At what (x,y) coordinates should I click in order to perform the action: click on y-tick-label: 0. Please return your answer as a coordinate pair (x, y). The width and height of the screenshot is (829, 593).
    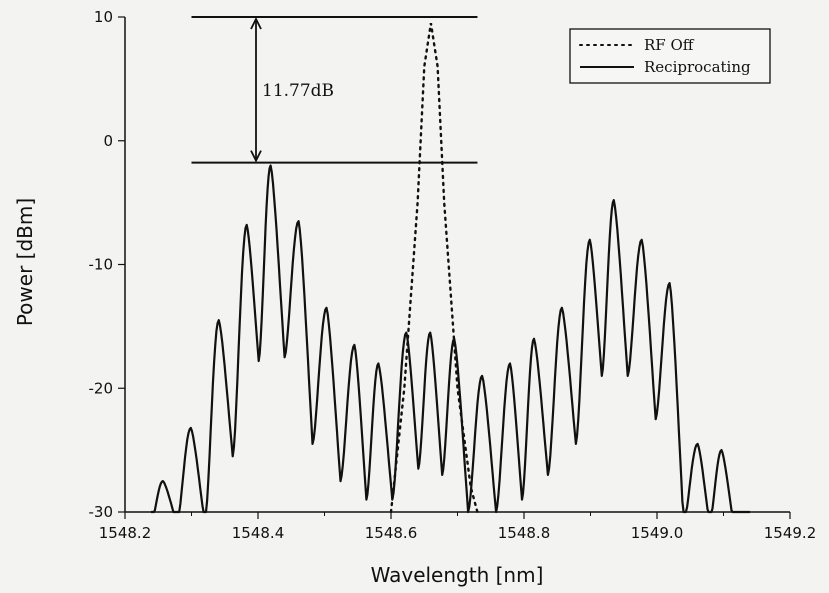
    Looking at the image, I should click on (108, 141).